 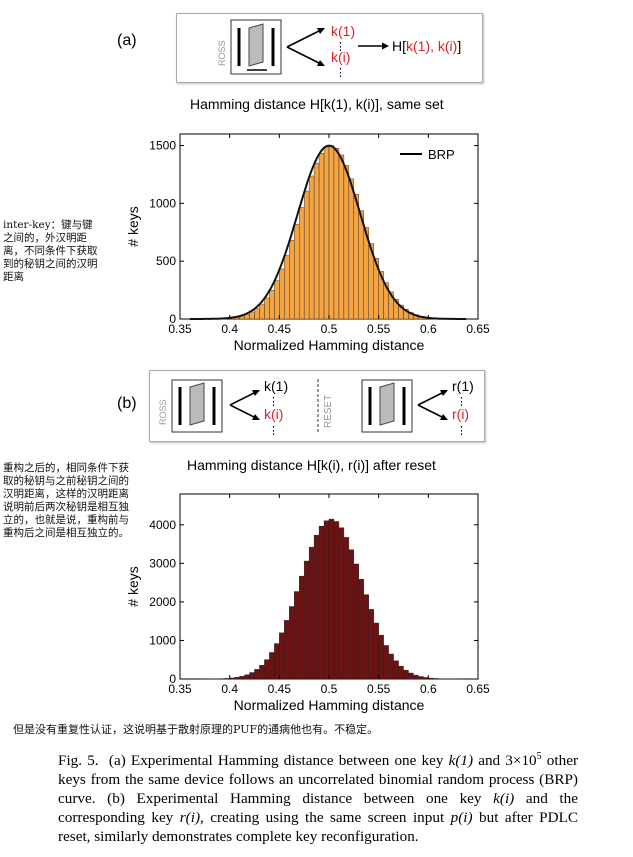 I want to click on x-tick-label: 0.5, so click(x=329, y=689).